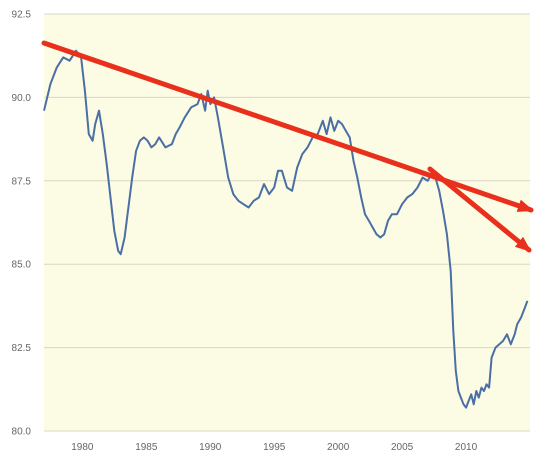  What do you see at coordinates (146, 447) in the screenshot?
I see `x-tick-label: 1985` at bounding box center [146, 447].